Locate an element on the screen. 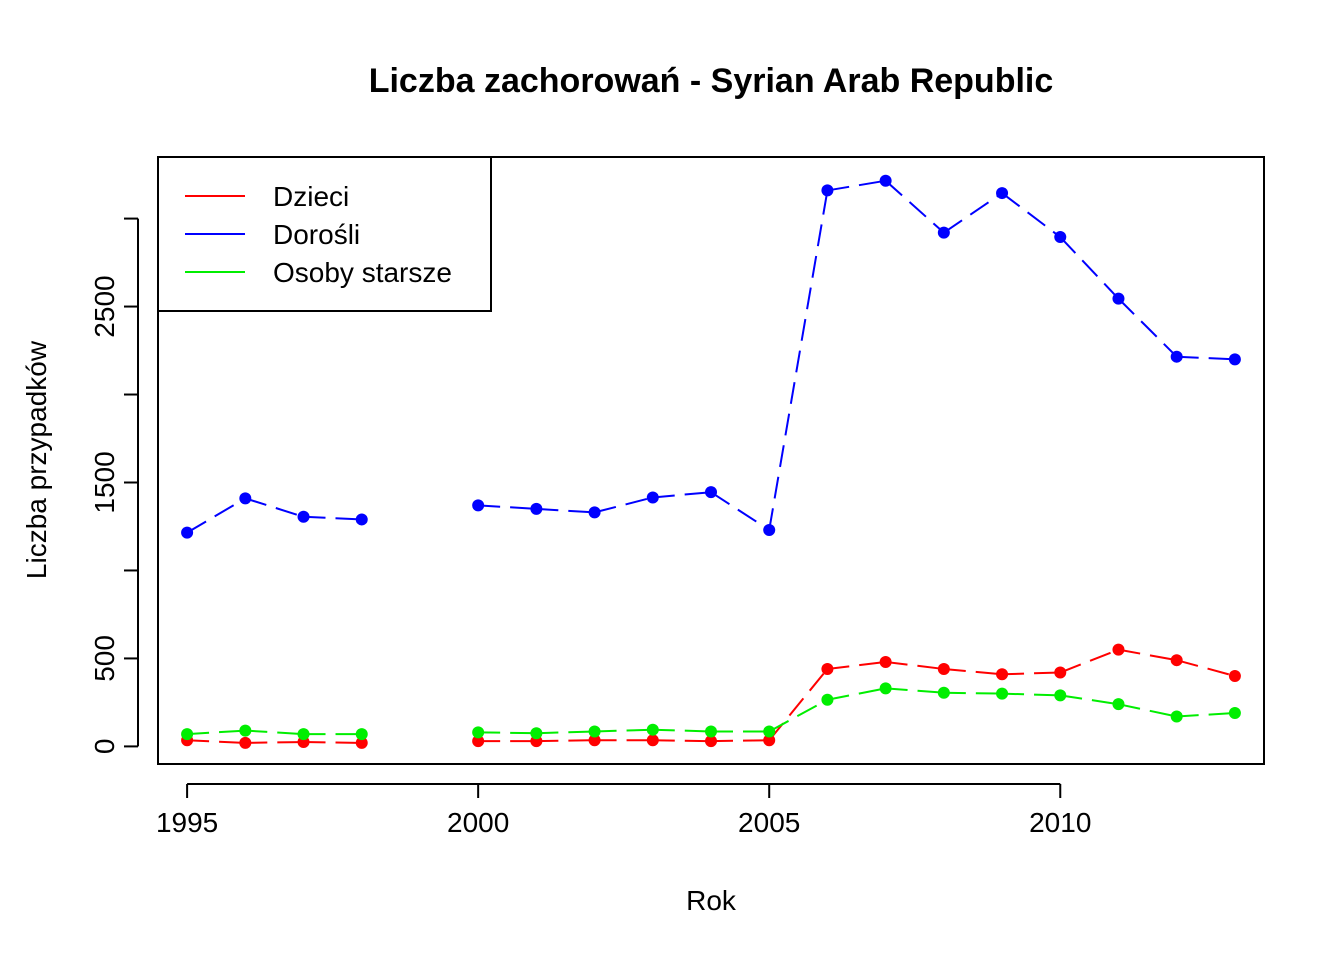  y-axis-label: Liczba przypadków is located at coordinates (36, 459).